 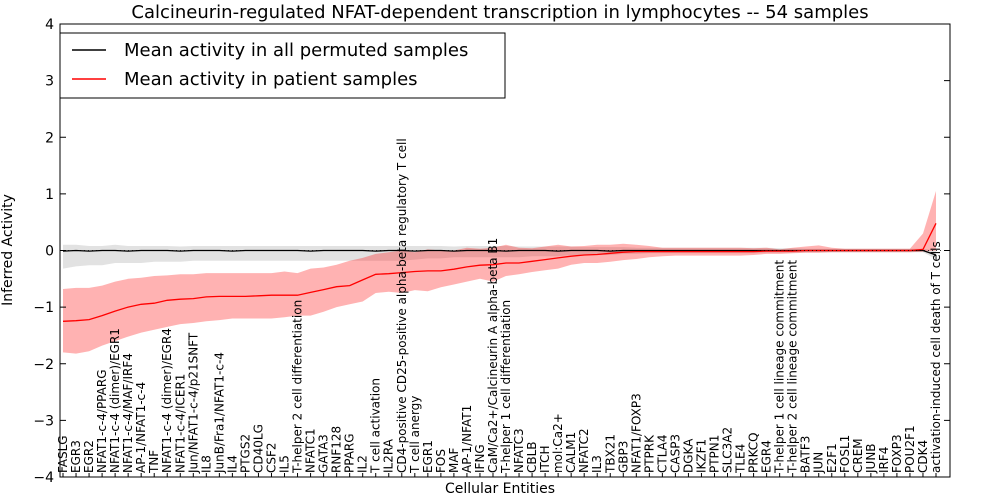 What do you see at coordinates (376, 426) in the screenshot?
I see `x-tick-label: T cell activation` at bounding box center [376, 426].